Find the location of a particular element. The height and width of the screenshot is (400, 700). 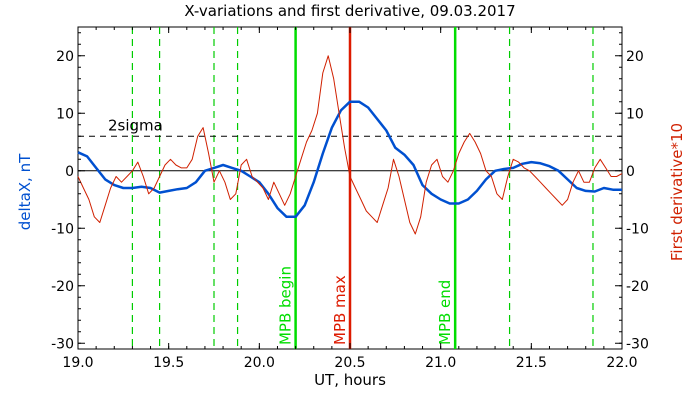

threshold-label: 2sigma is located at coordinates (135, 125).